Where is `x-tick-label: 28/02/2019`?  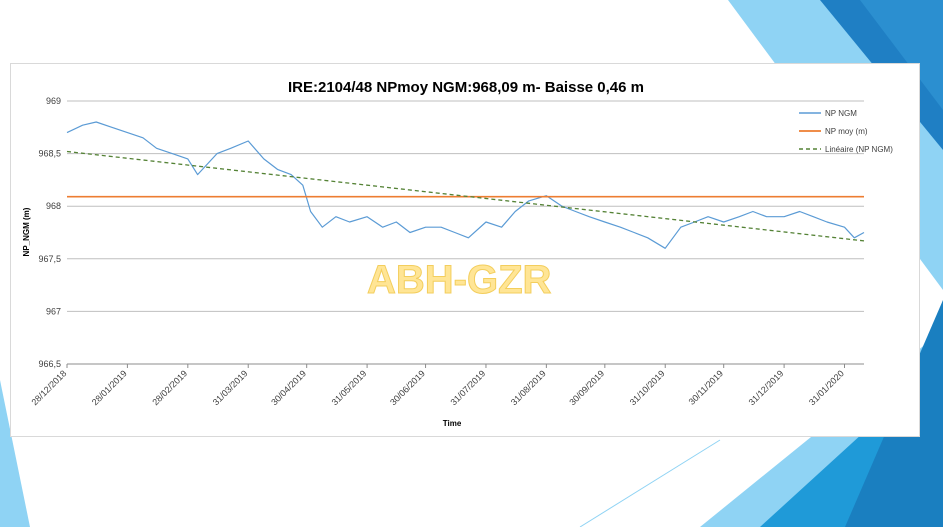
x-tick-label: 28/02/2019 is located at coordinates (169, 387).